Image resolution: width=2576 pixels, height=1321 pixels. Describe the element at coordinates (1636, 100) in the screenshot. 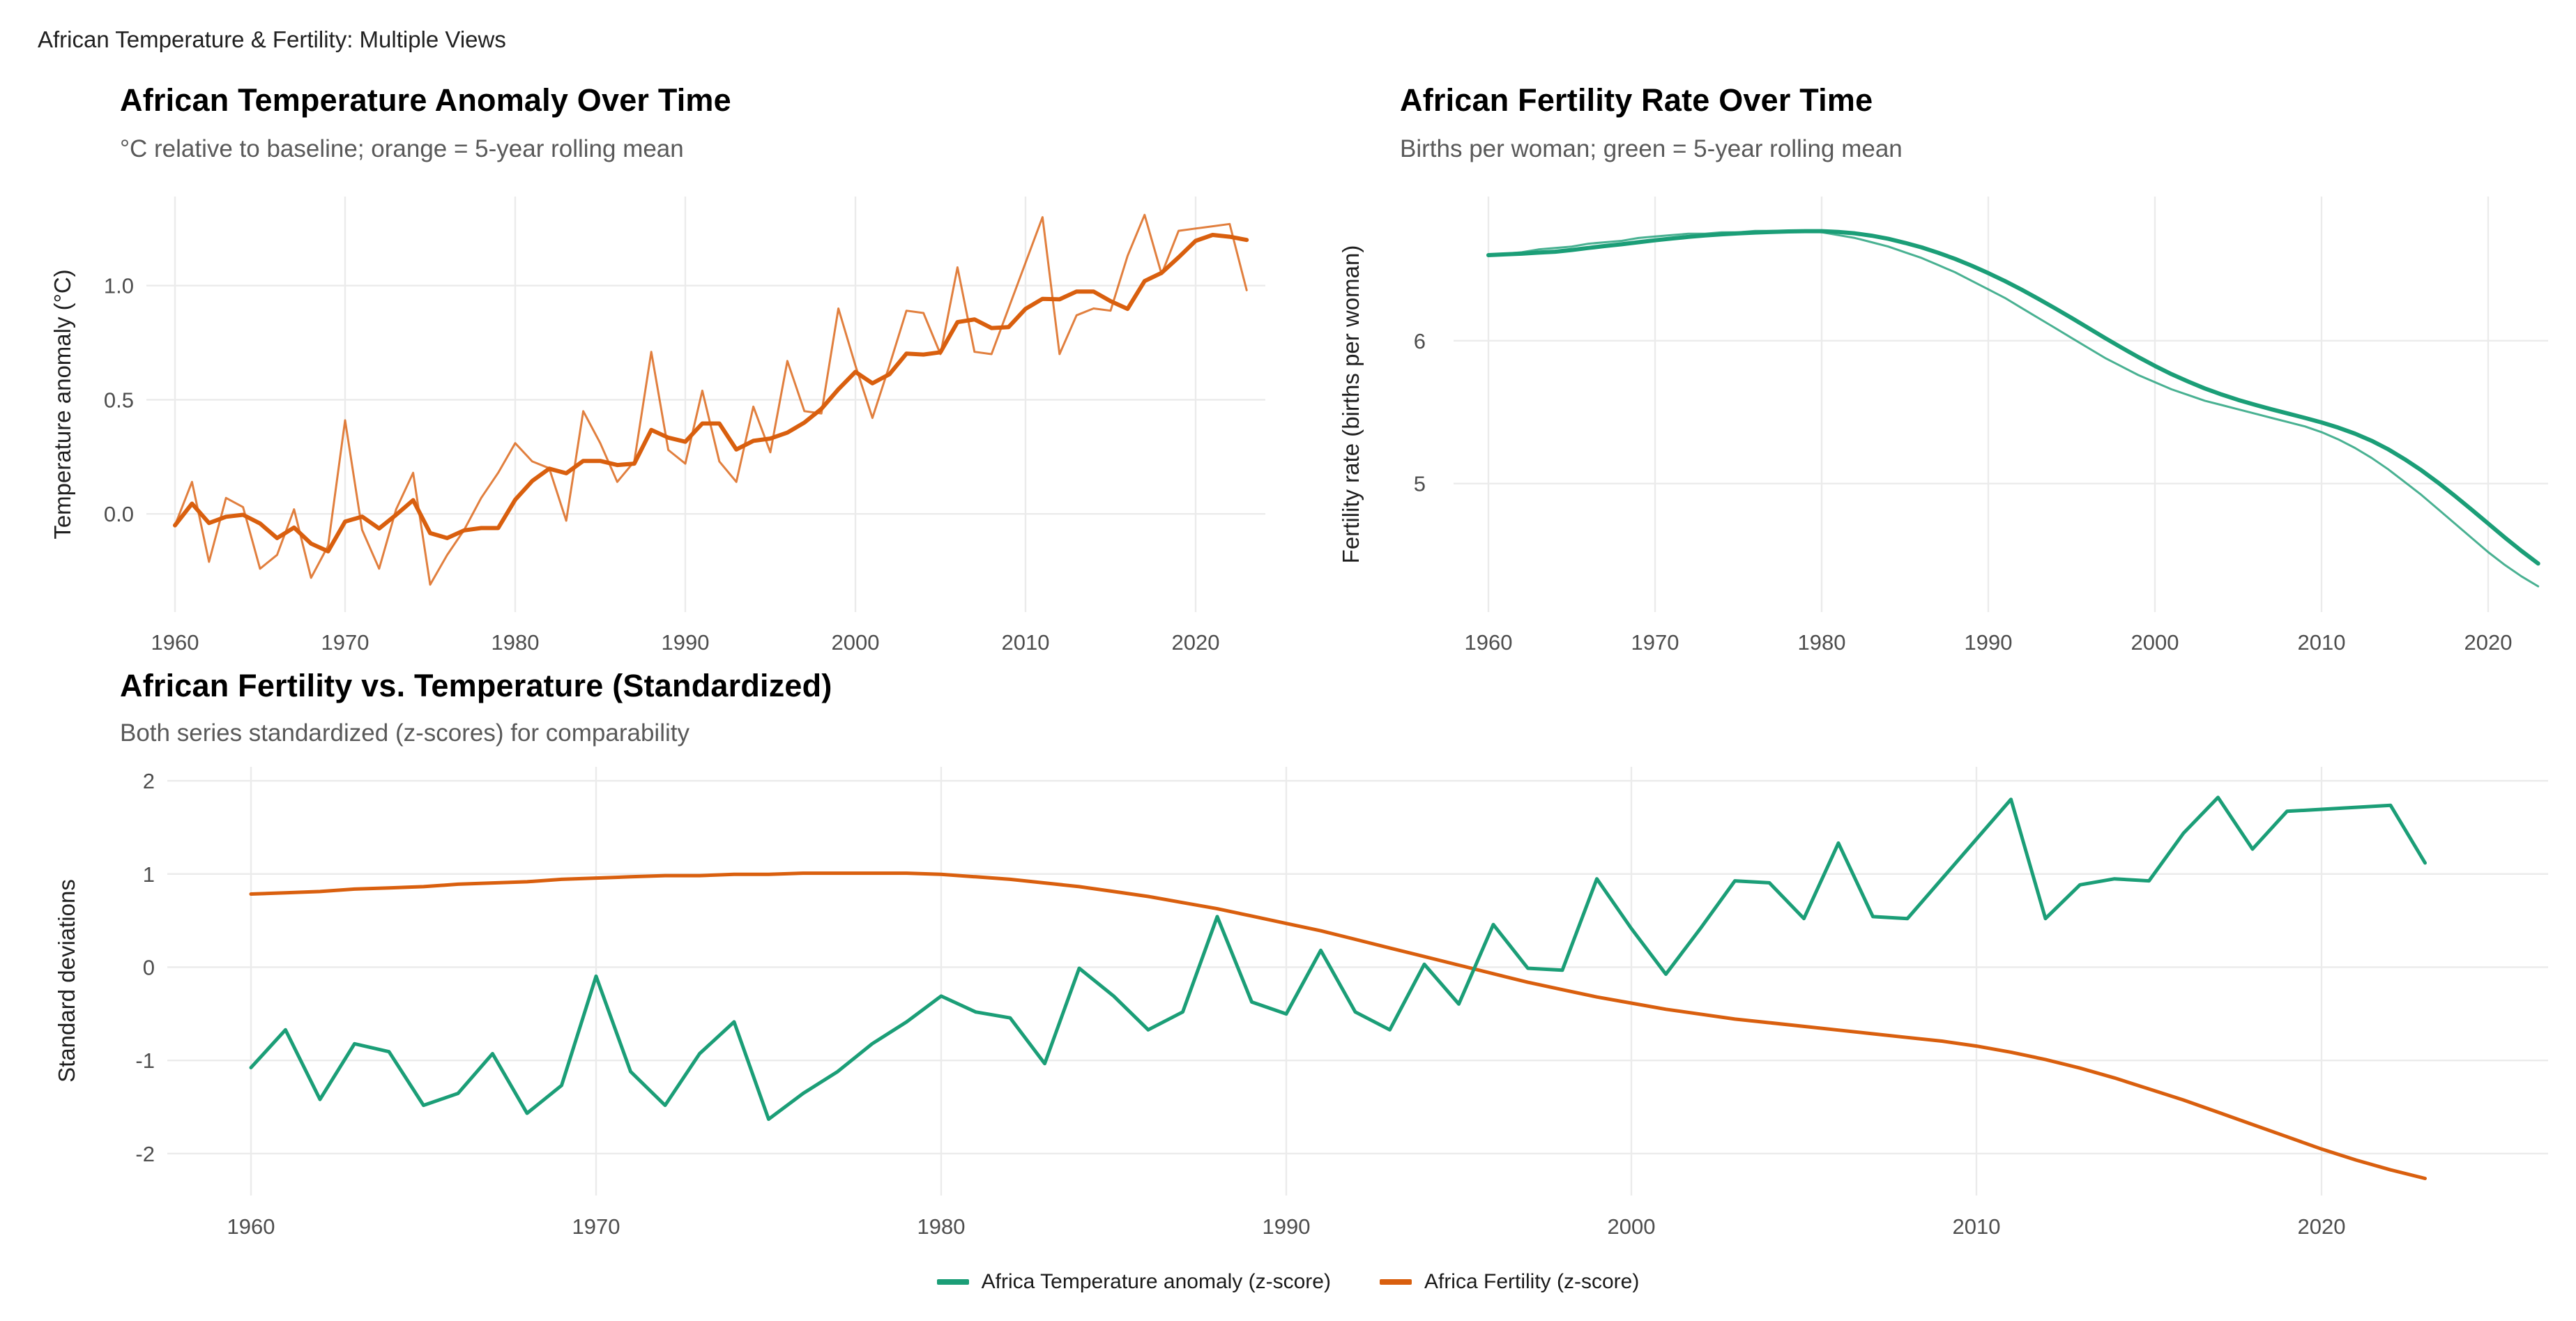

I see `chart2-title: African Fertility Rate Over Time` at that location.